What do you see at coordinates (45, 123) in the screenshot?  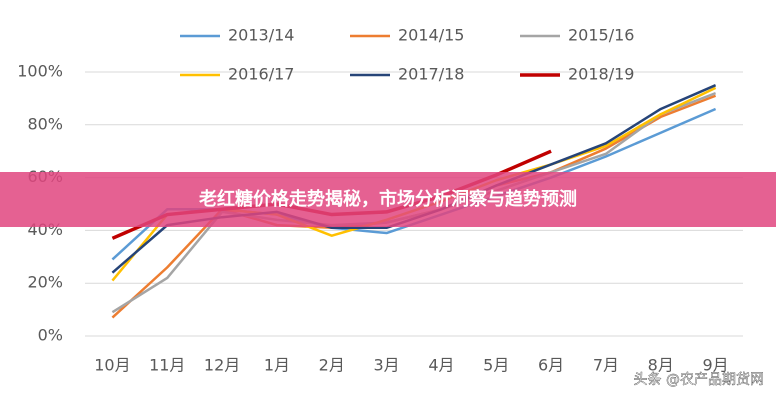 I see `y-tick-label: 80%` at bounding box center [45, 123].